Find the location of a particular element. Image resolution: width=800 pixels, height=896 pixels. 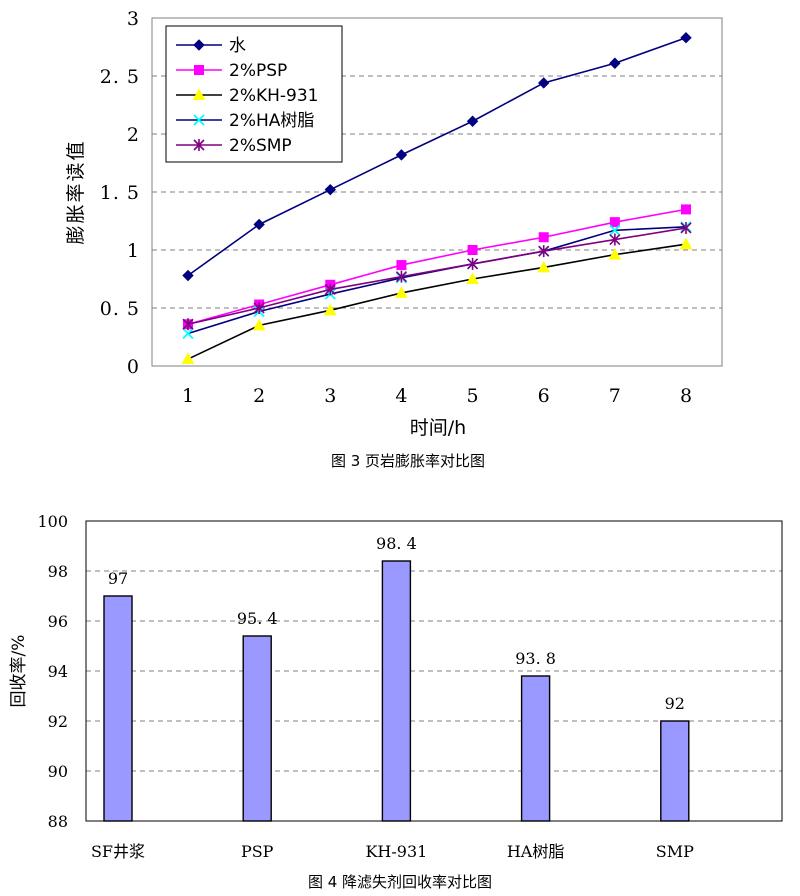

legend-item: 水 is located at coordinates (211, 46).